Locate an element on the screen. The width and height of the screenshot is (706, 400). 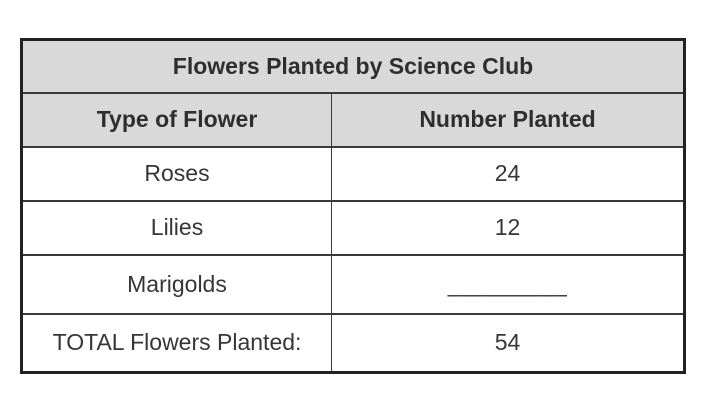
number-planted-cell: 24 is located at coordinates (508, 173).